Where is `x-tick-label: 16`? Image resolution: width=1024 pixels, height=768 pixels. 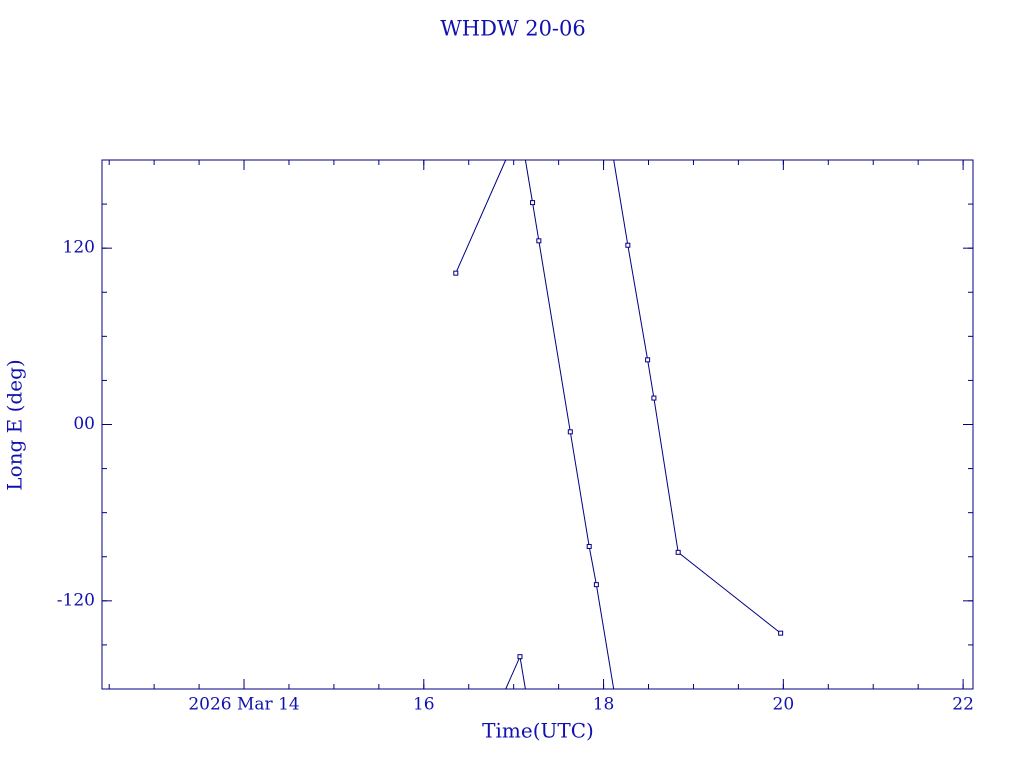 x-tick-label: 16 is located at coordinates (424, 705).